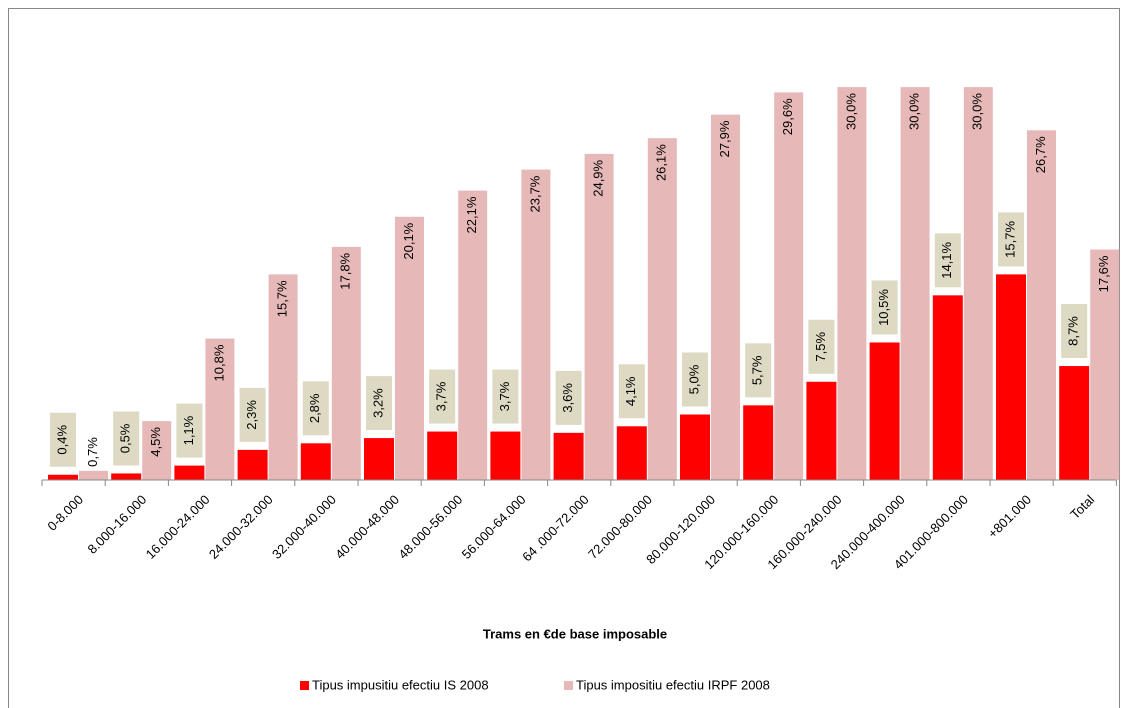  What do you see at coordinates (661, 162) in the screenshot?
I see `data-label: 26,1%` at bounding box center [661, 162].